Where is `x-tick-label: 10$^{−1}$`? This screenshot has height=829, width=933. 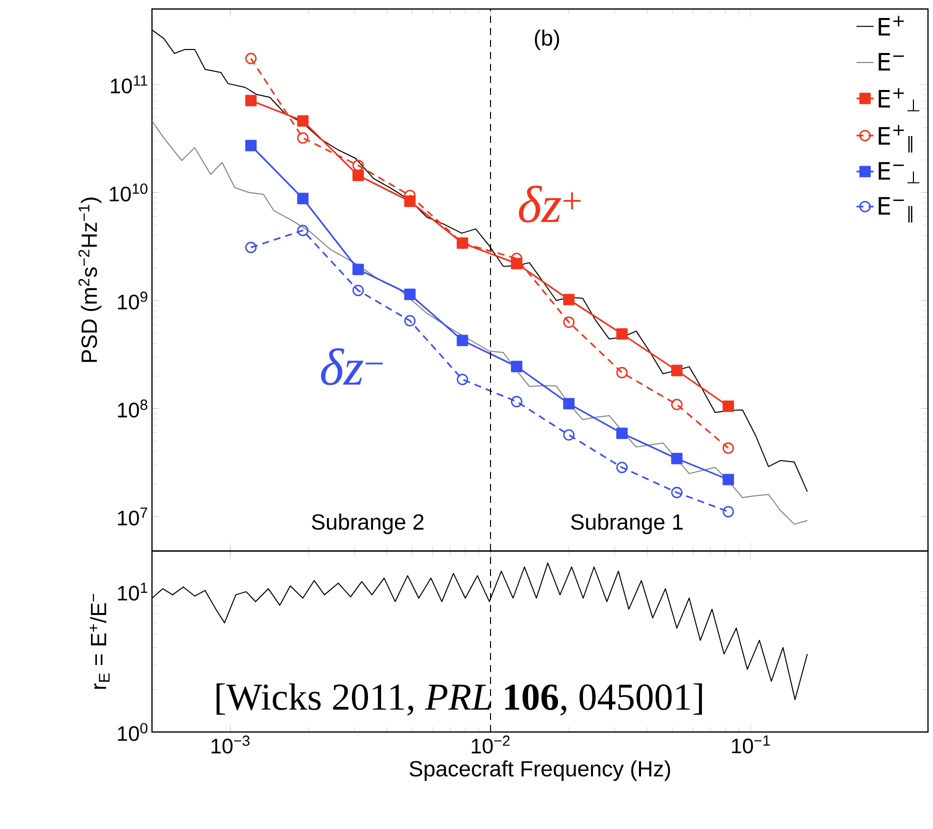
x-tick-label: 10$^{−1}$ is located at coordinates (751, 745).